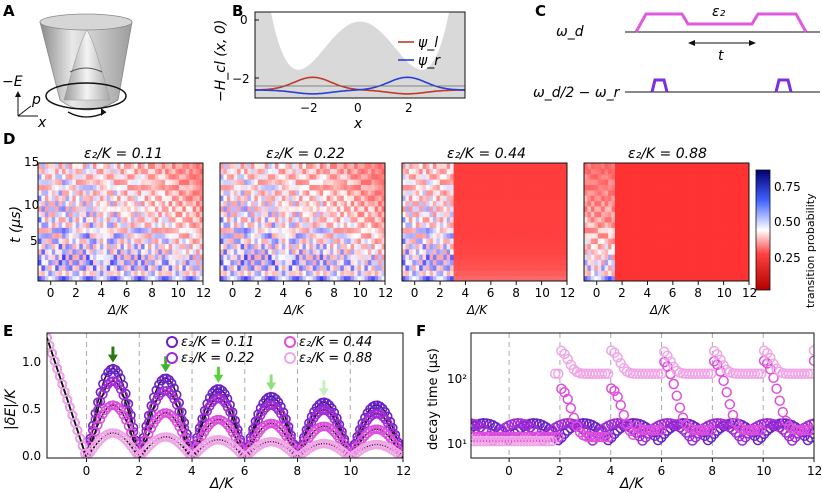 The height and width of the screenshot is (493, 822). What do you see at coordinates (787, 222) in the screenshot?
I see `colorbar-tick-0.50: 0.50` at bounding box center [787, 222].